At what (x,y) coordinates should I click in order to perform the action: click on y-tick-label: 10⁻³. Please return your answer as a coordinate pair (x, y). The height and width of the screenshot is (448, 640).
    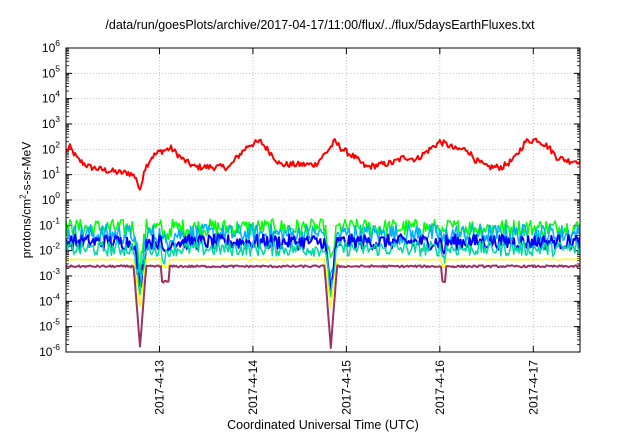
    Looking at the image, I should click on (49, 274).